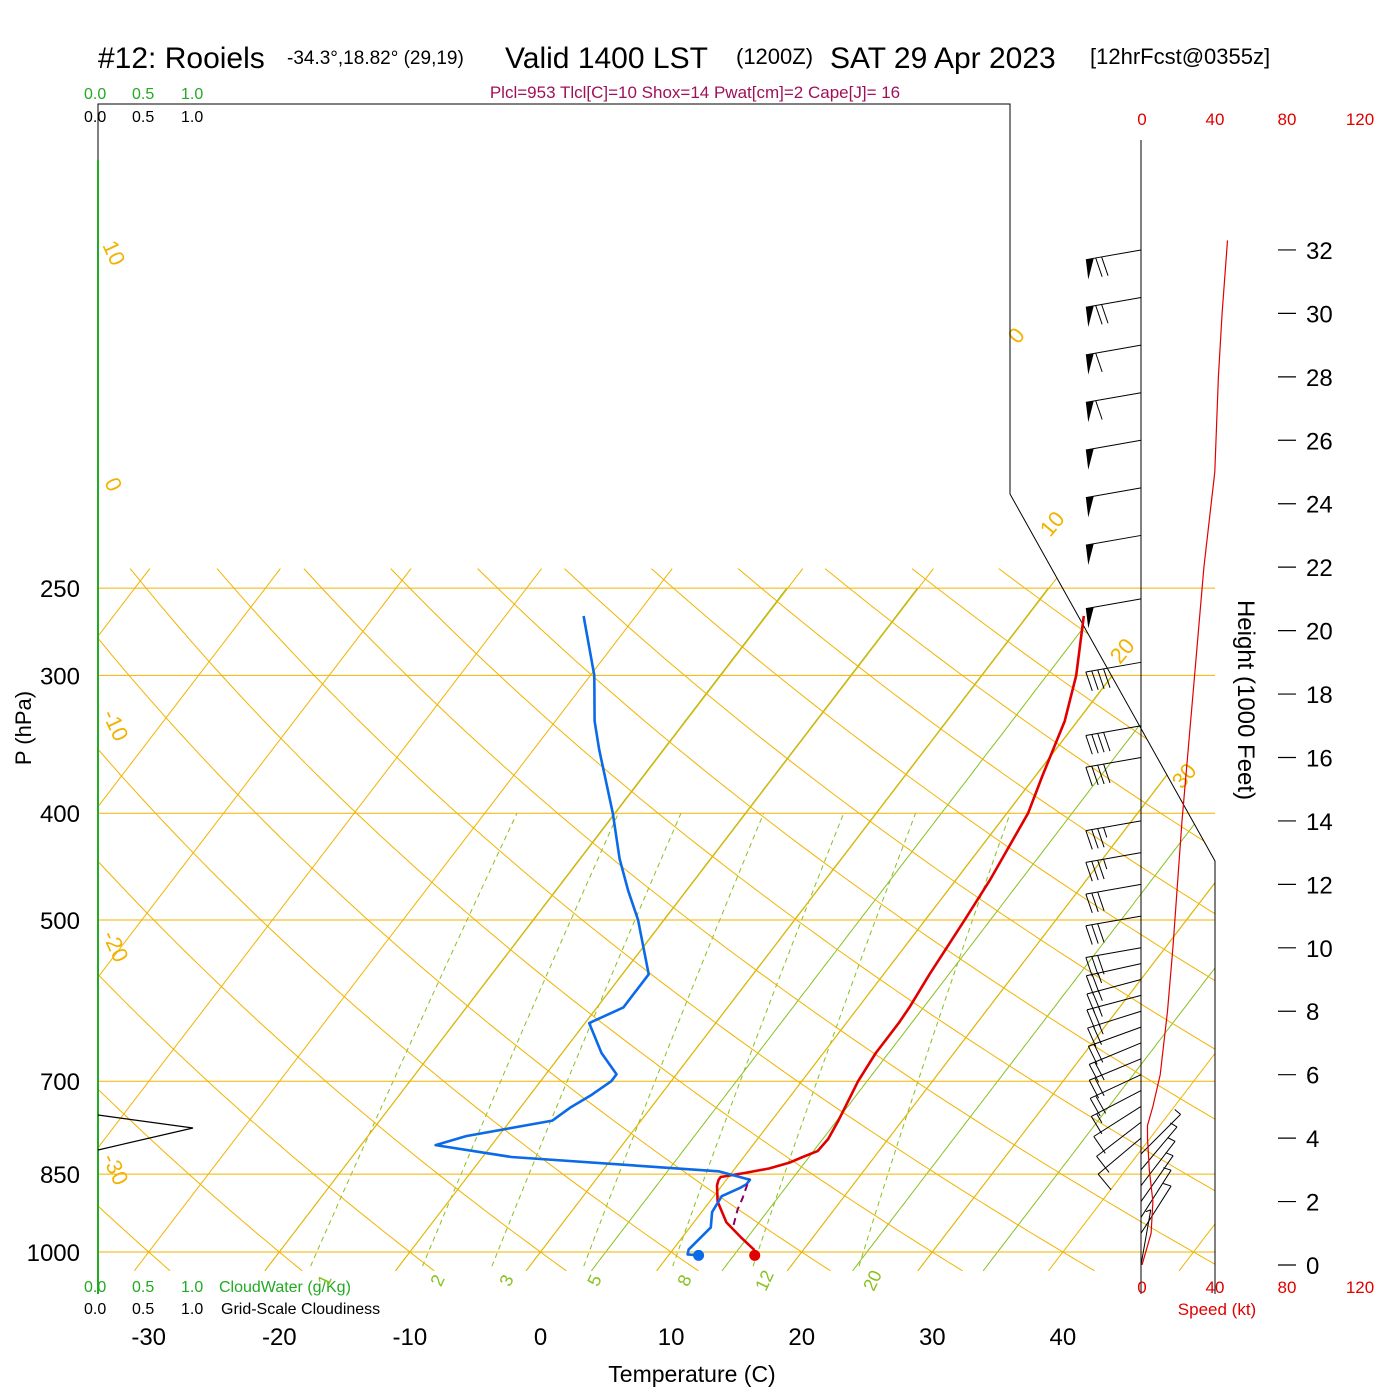 The image size is (1400, 1400). Describe the element at coordinates (60, 921) in the screenshot. I see `pressure-tick-500: 500` at that location.